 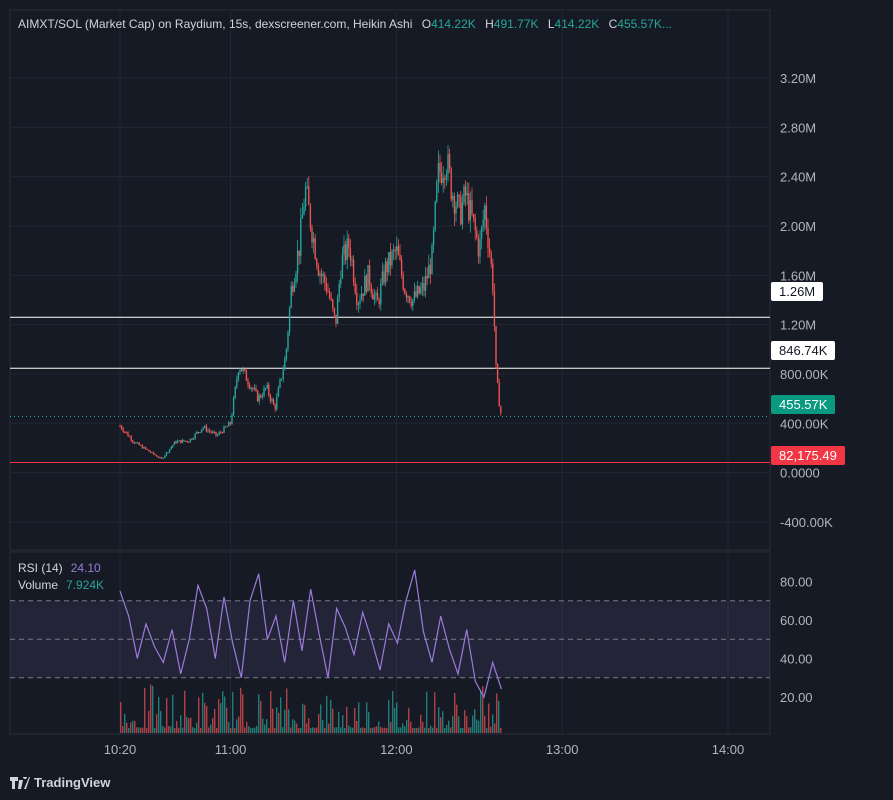 I want to click on tradingview-icon, so click(x=20, y=782).